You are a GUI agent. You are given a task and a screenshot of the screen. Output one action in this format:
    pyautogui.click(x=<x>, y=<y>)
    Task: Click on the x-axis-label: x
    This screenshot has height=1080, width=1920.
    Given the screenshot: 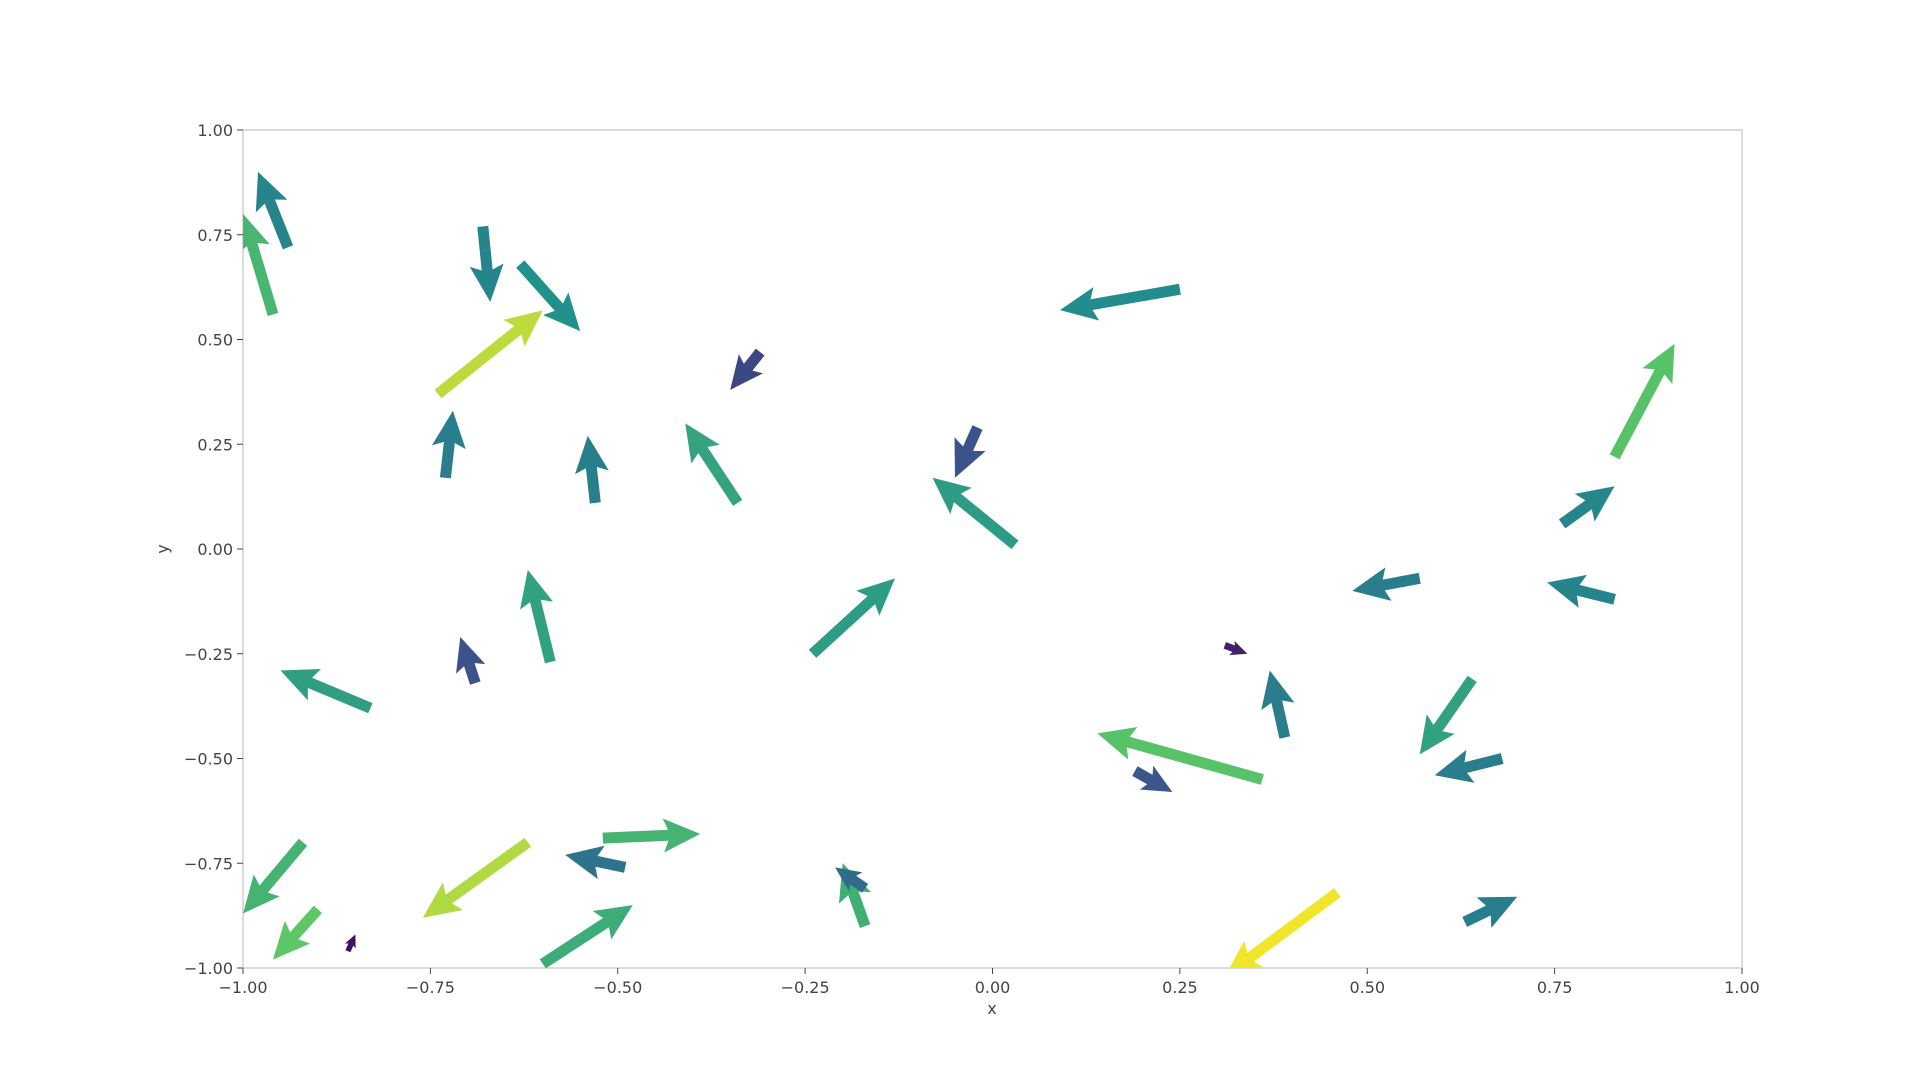 What is the action you would take?
    pyautogui.click(x=991, y=1008)
    